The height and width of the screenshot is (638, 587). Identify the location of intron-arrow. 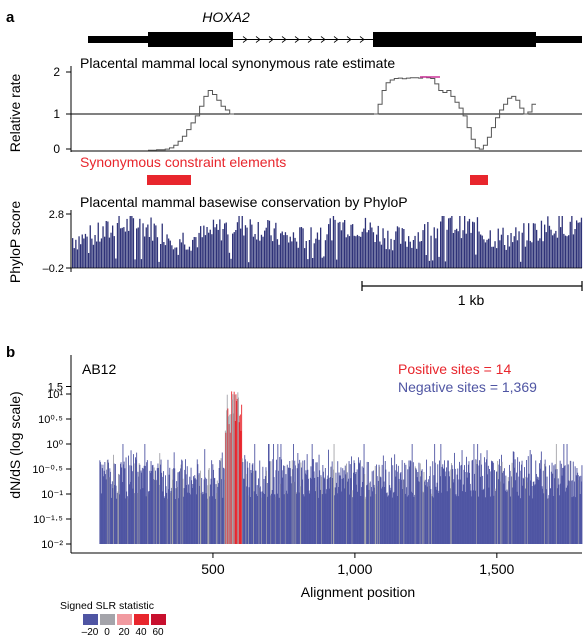
(310, 39).